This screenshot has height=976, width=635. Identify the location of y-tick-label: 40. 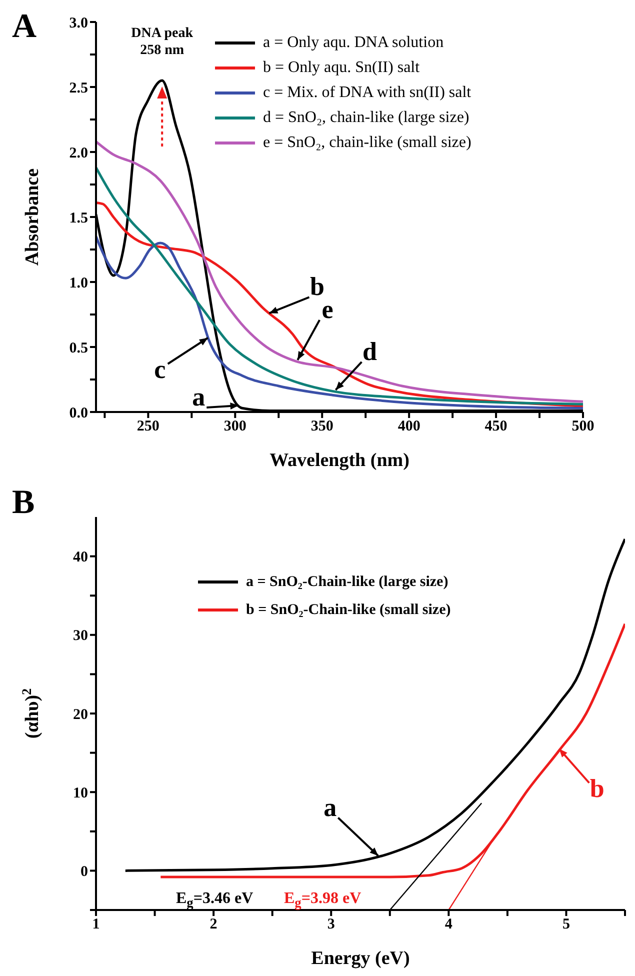
(80, 558).